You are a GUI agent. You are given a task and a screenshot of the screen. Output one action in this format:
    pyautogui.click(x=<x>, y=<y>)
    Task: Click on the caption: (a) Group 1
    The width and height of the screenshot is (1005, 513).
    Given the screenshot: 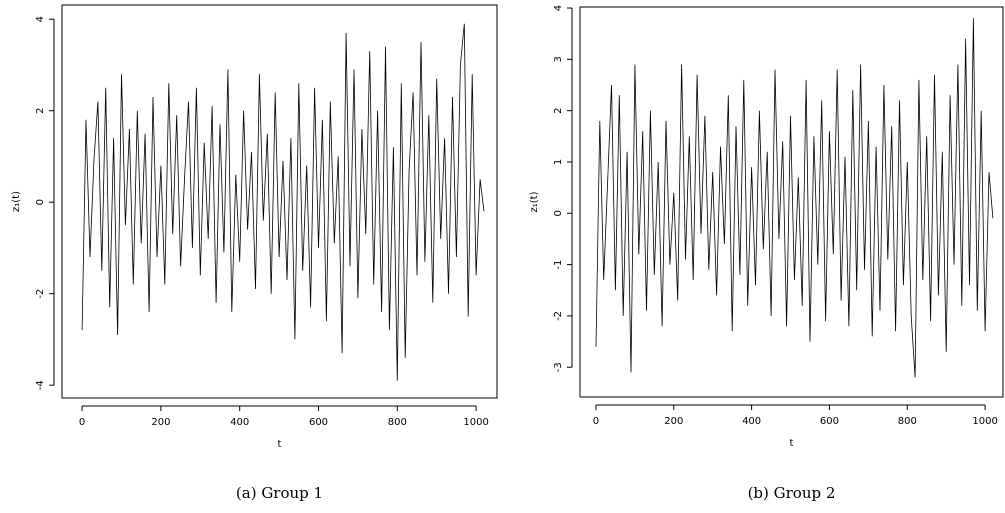 What is the action you would take?
    pyautogui.click(x=279, y=493)
    